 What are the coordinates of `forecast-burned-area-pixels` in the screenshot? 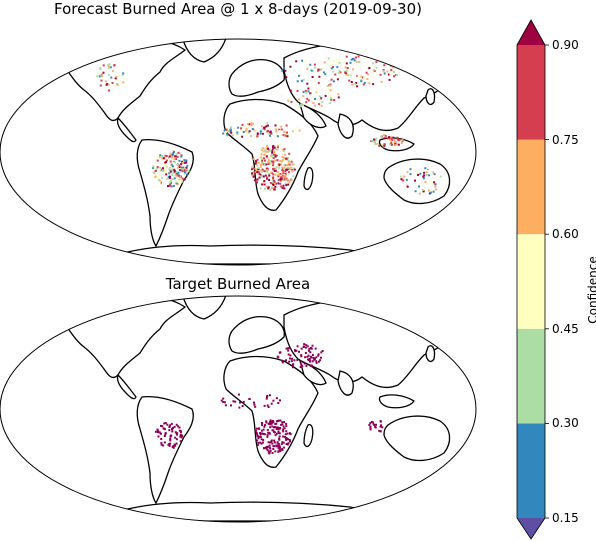 It's located at (269, 125).